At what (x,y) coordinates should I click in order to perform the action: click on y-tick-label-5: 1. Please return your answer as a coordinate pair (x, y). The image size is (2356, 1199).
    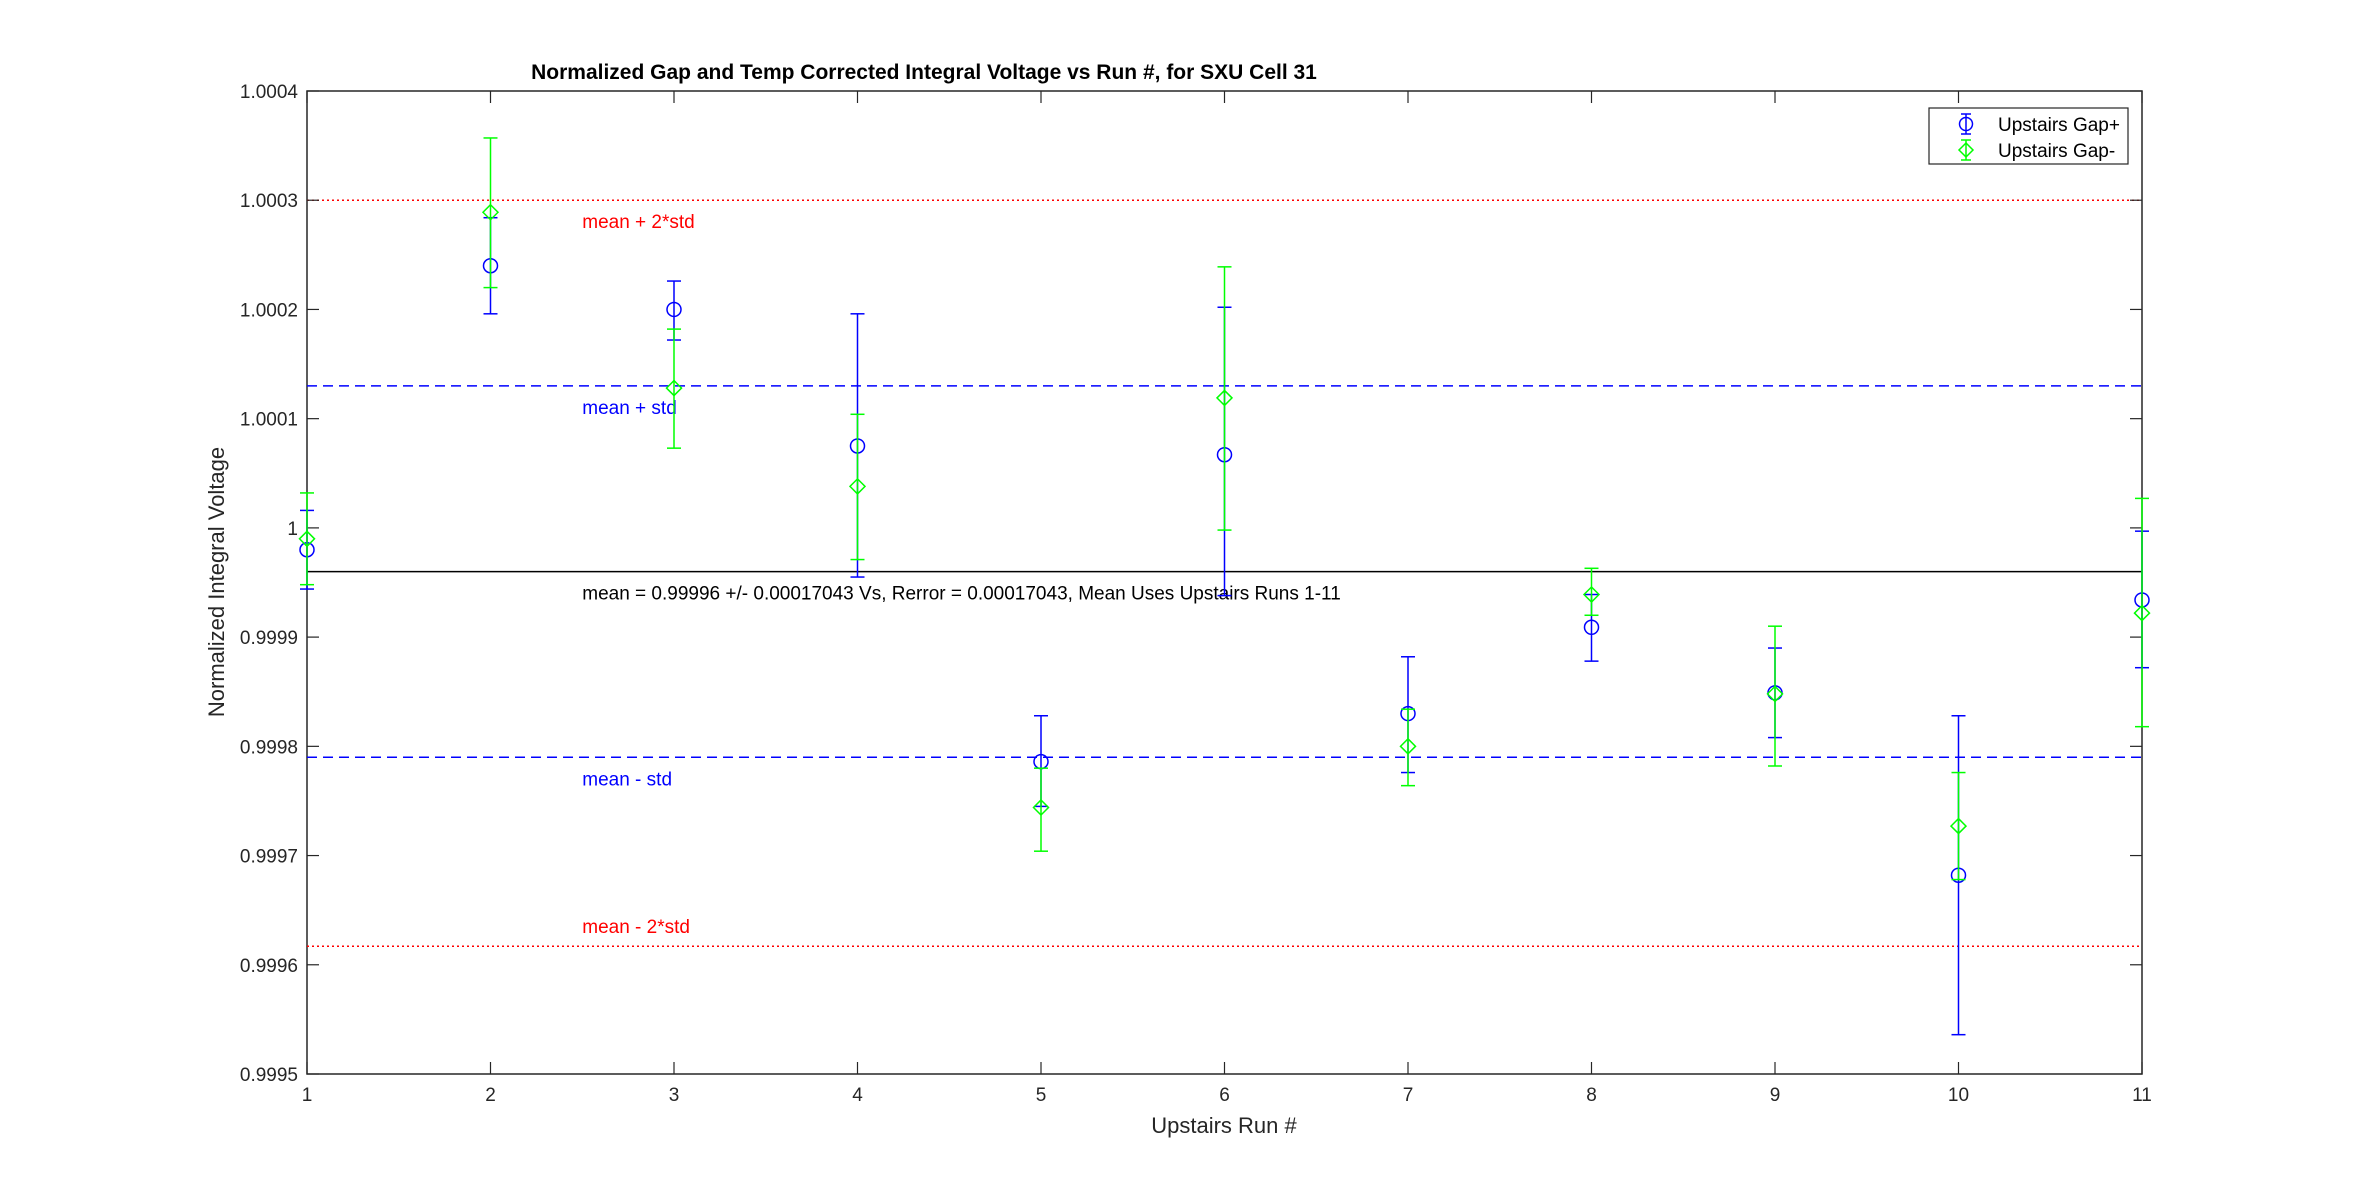
    Looking at the image, I should click on (292, 529).